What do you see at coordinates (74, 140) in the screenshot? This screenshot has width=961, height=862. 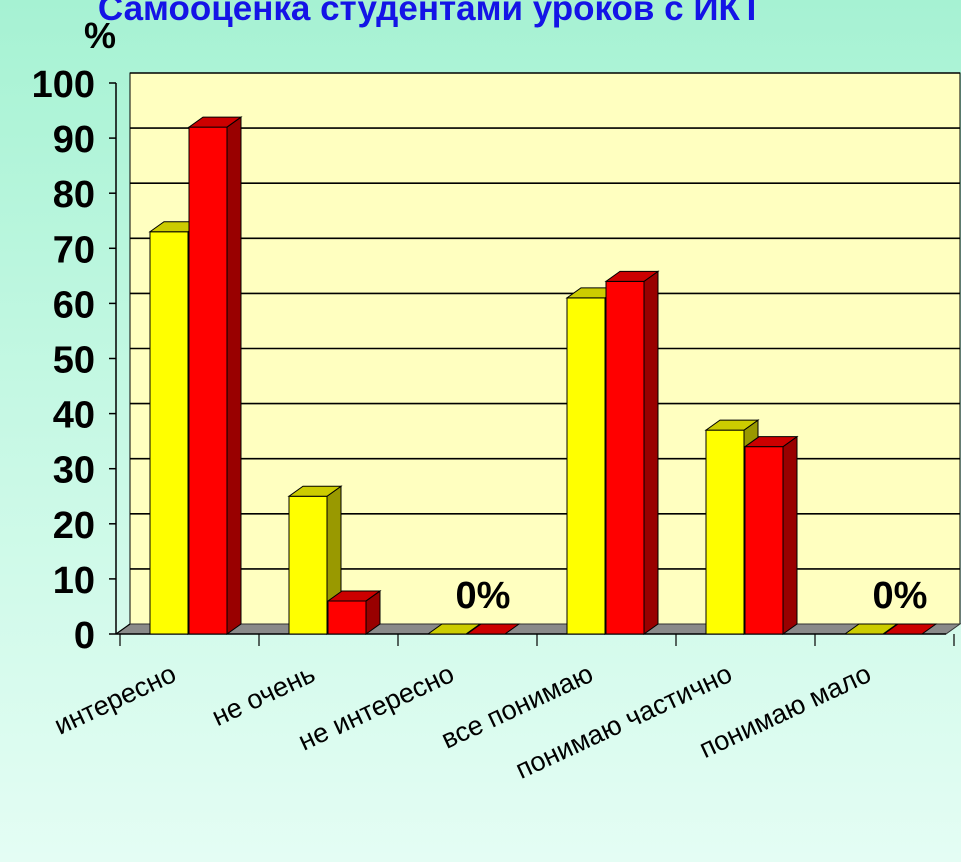 I see `y-tick-label: 90` at bounding box center [74, 140].